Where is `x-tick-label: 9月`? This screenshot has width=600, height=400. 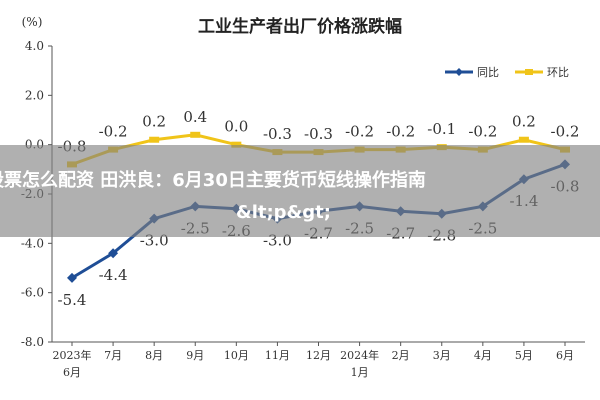 x-tick-label: 9月 is located at coordinates (195, 355).